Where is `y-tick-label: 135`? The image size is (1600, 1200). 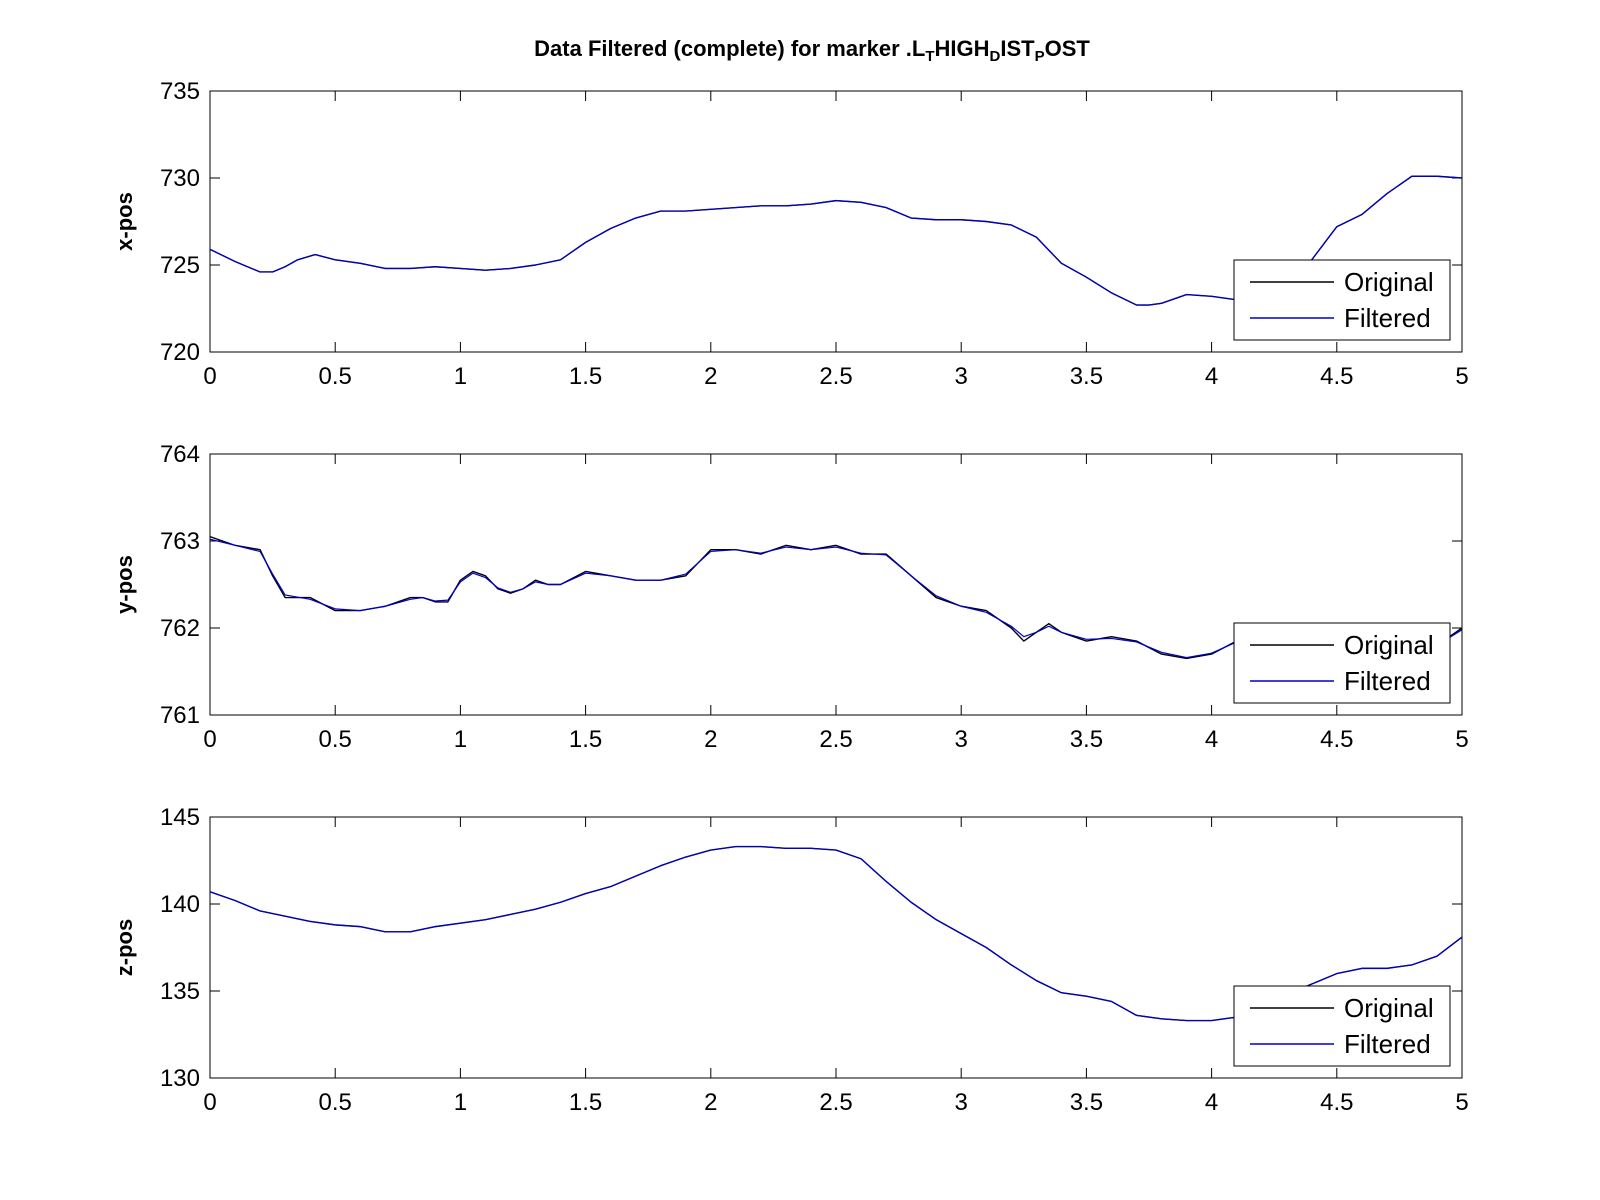 y-tick-label: 135 is located at coordinates (180, 991).